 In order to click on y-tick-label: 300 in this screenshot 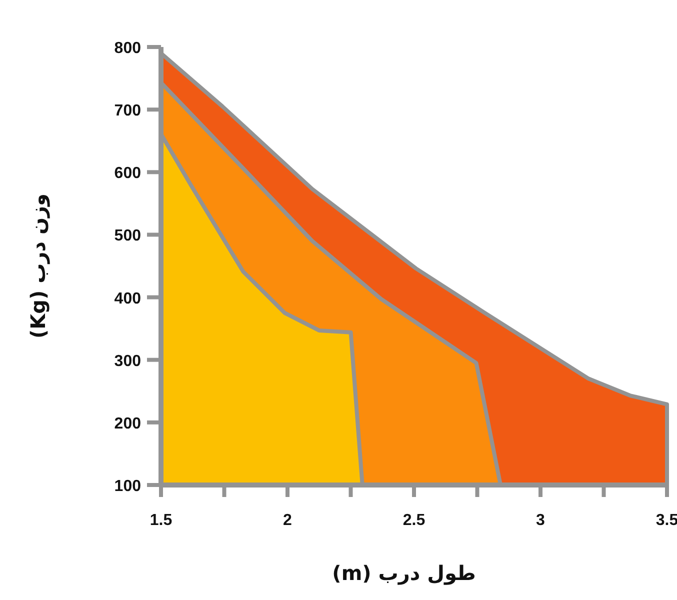, I will do `click(128, 361)`.